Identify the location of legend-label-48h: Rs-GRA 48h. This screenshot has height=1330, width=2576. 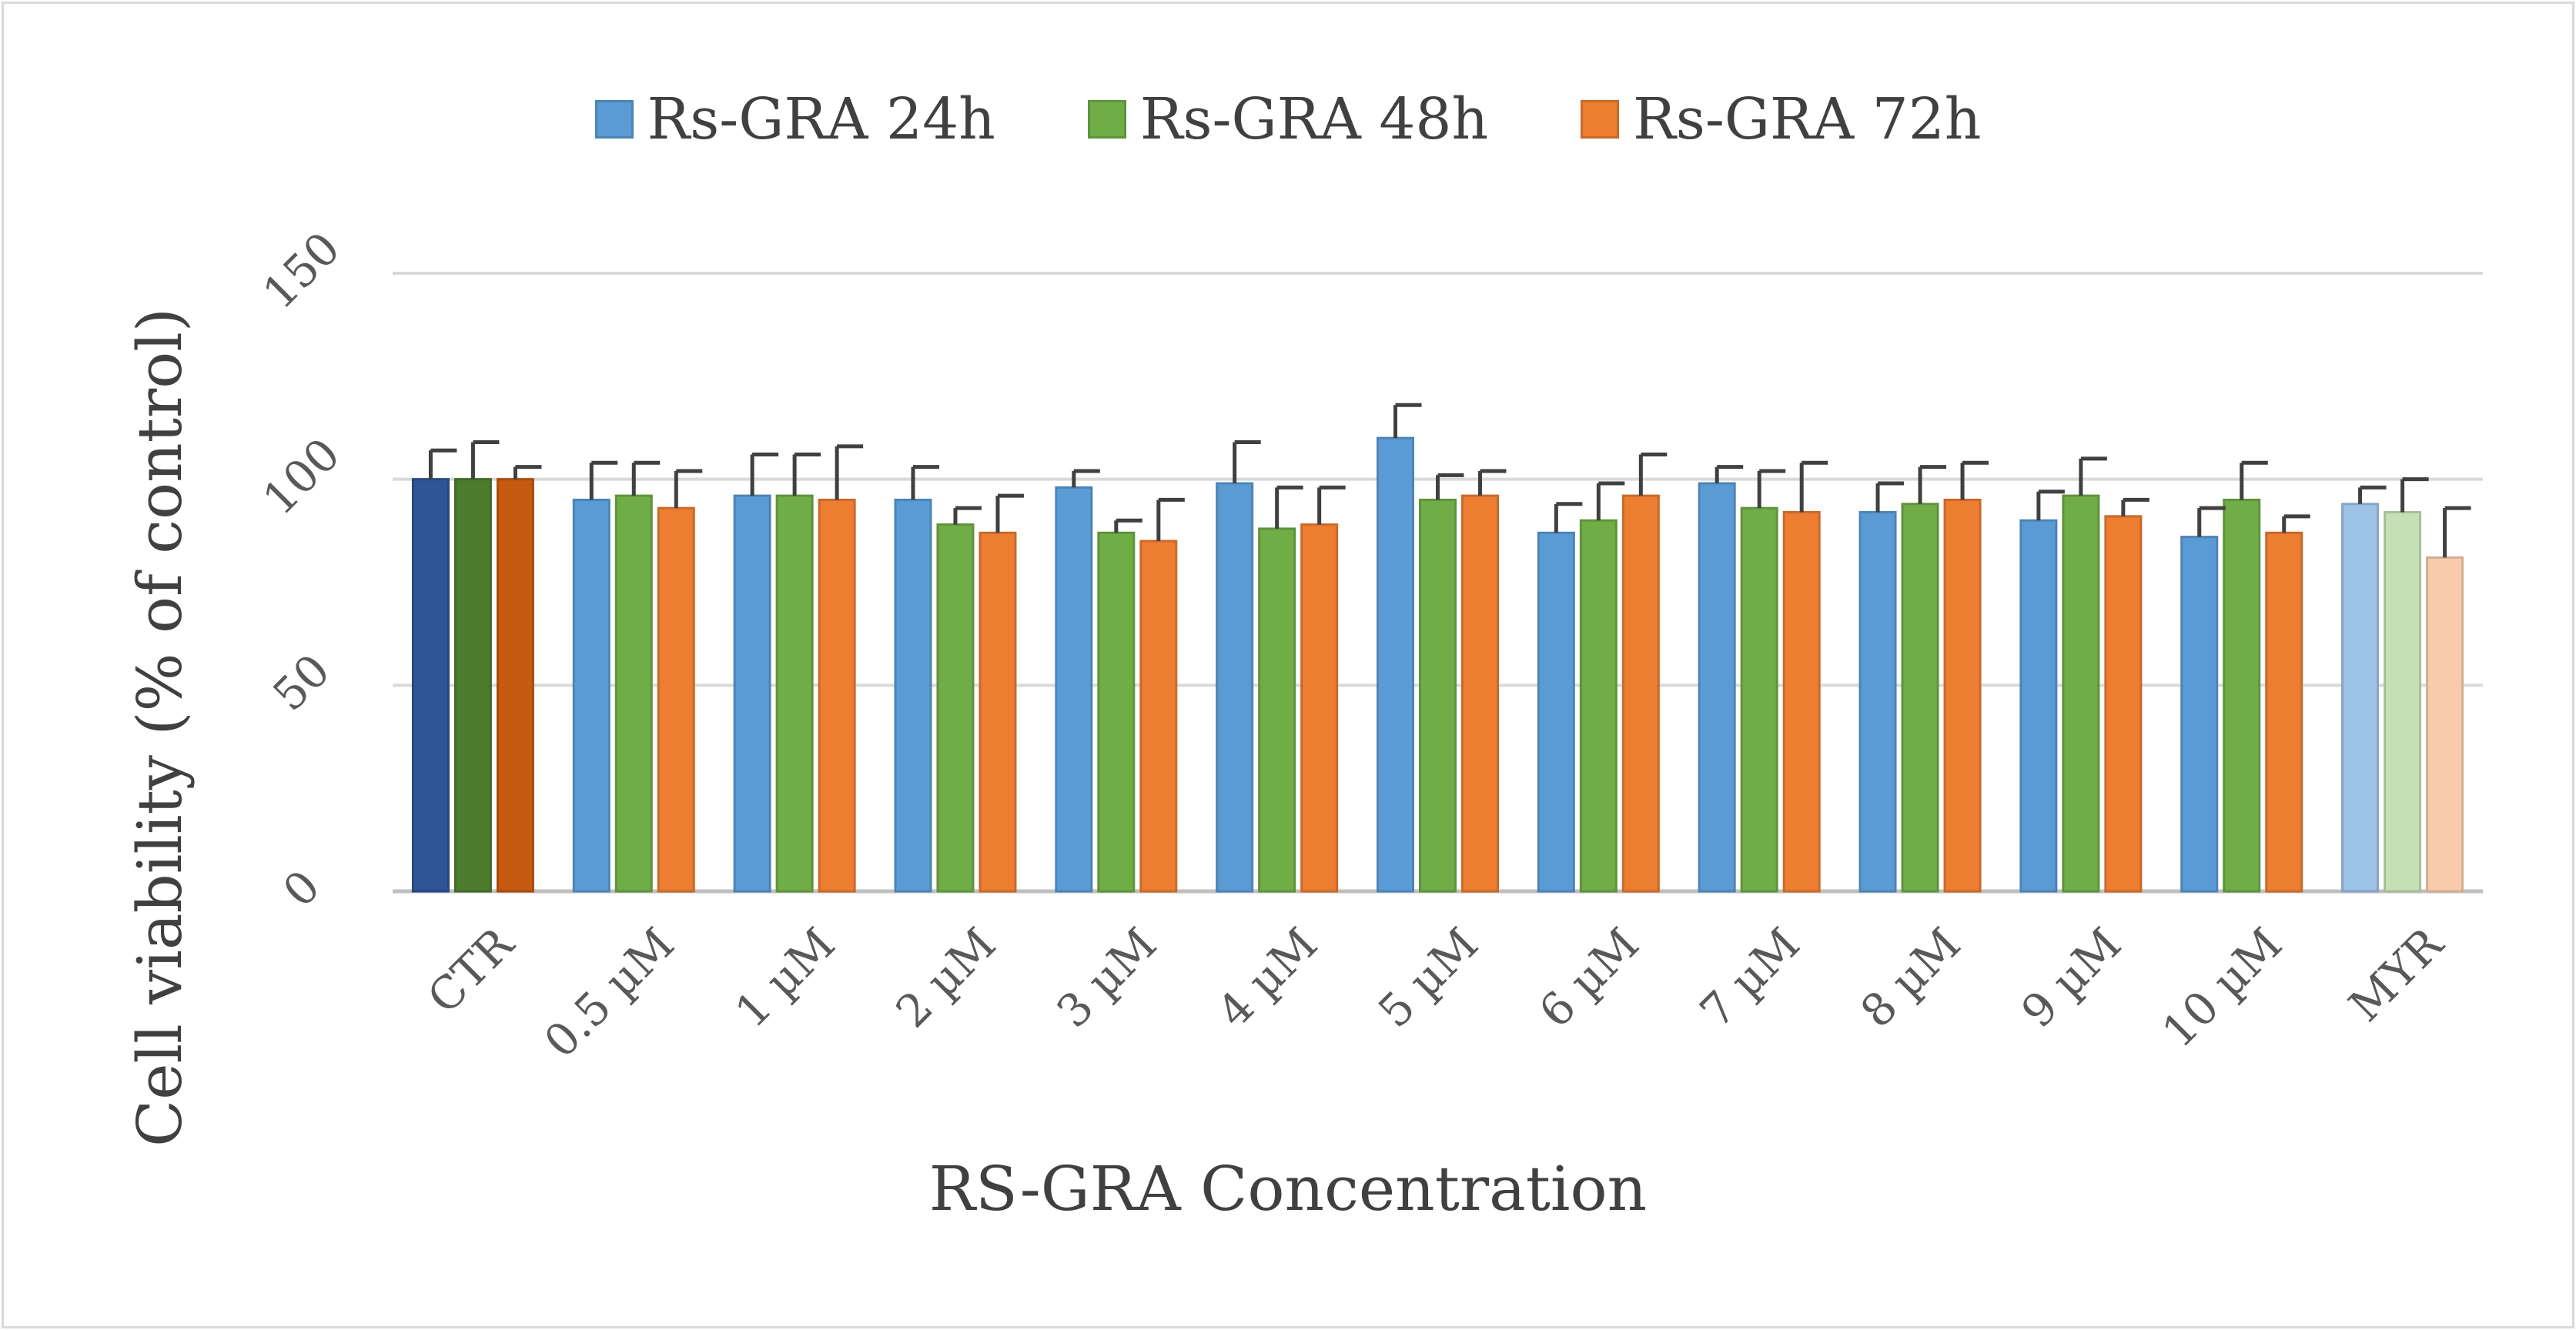
(1314, 119).